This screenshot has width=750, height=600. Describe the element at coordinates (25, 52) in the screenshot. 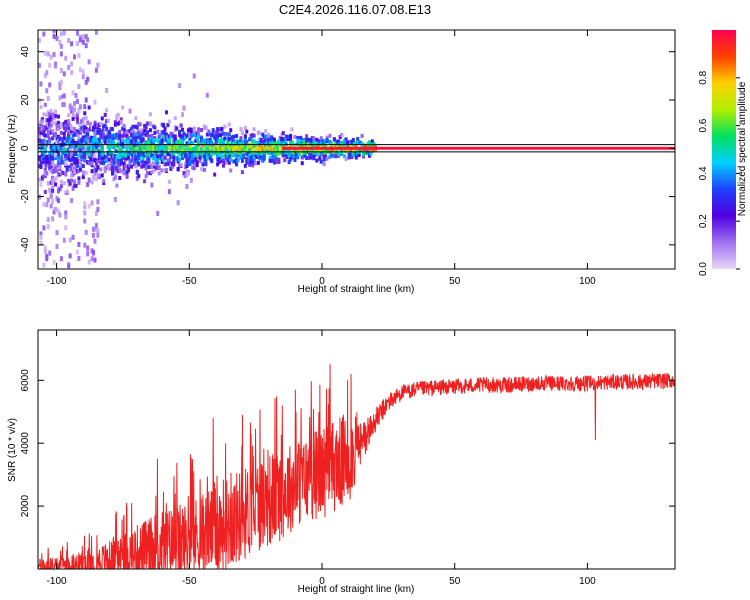

I see `y-tick-label: 40` at that location.